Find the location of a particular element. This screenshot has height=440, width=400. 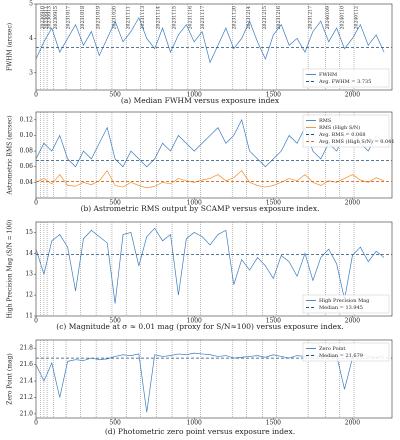

y-tick-label: 0.08 is located at coordinates (27, 151).